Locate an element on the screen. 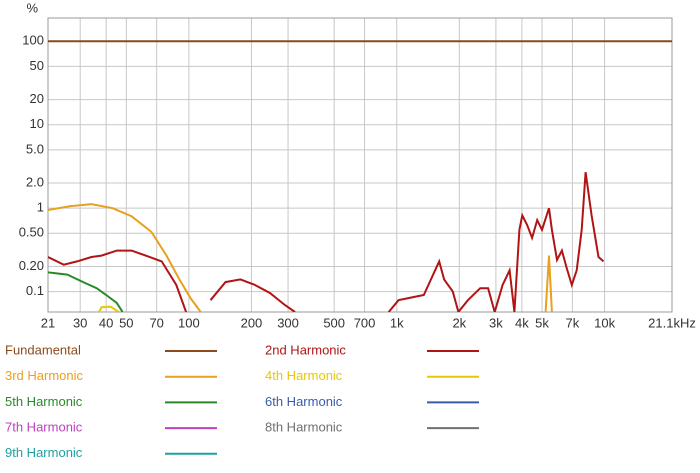  x-tick-label: 40 is located at coordinates (106, 322).